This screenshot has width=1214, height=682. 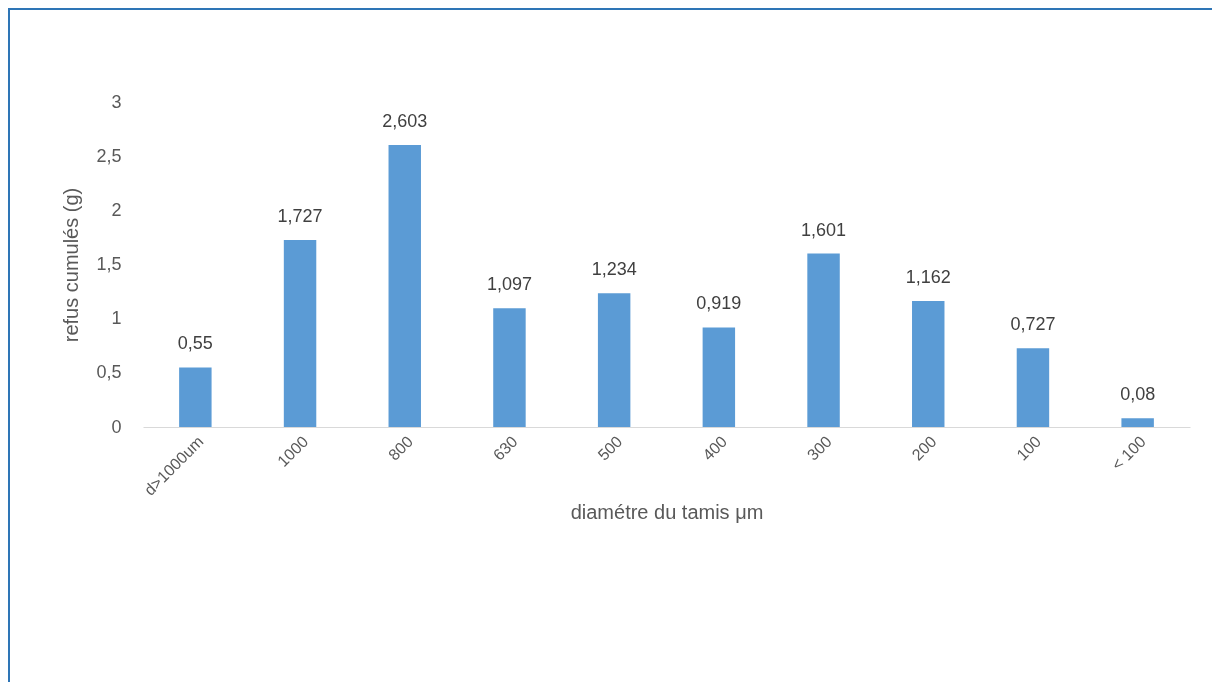 What do you see at coordinates (715, 448) in the screenshot?
I see `x-tick-label: 400` at bounding box center [715, 448].